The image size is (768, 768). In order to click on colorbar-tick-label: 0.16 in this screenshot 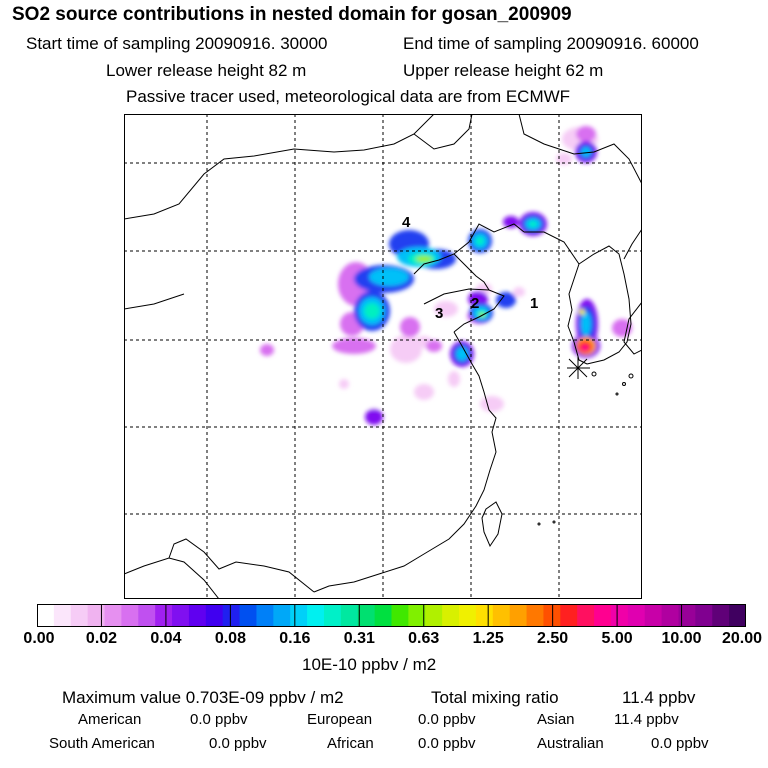, I will do `click(295, 638)`.